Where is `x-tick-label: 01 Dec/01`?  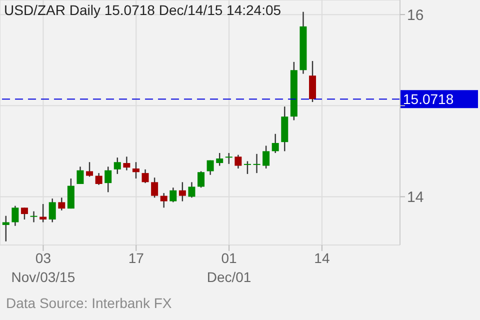 x-tick-label: 01 Dec/01 is located at coordinates (229, 267).